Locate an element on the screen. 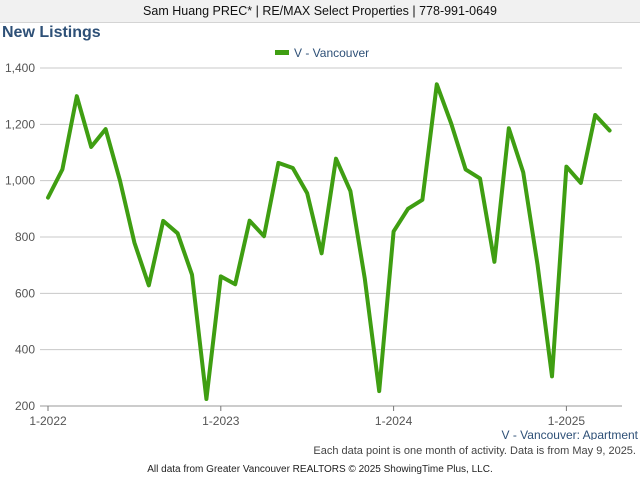 The width and height of the screenshot is (640, 480). legend-label: V - Vancouver is located at coordinates (331, 53).